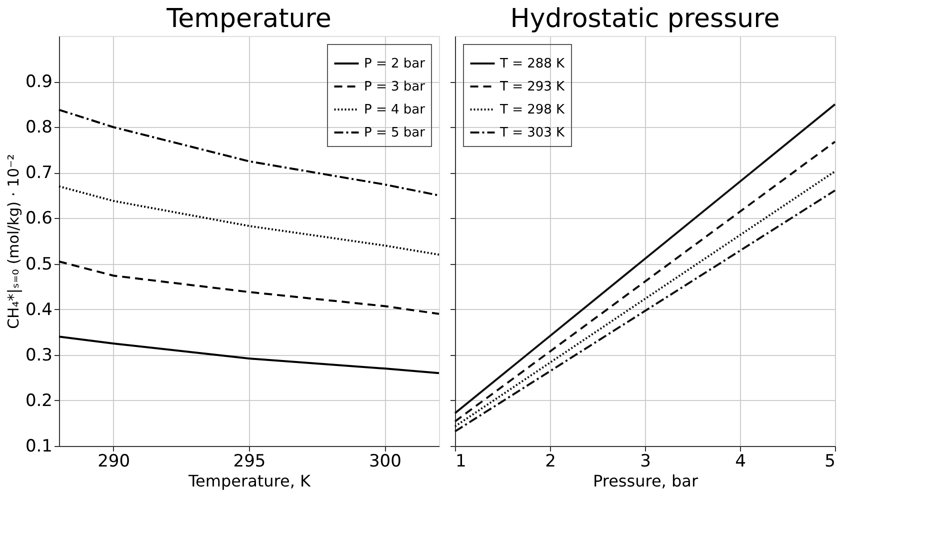 The height and width of the screenshot is (548, 936). I want to click on x-tick-label: 295, so click(249, 462).